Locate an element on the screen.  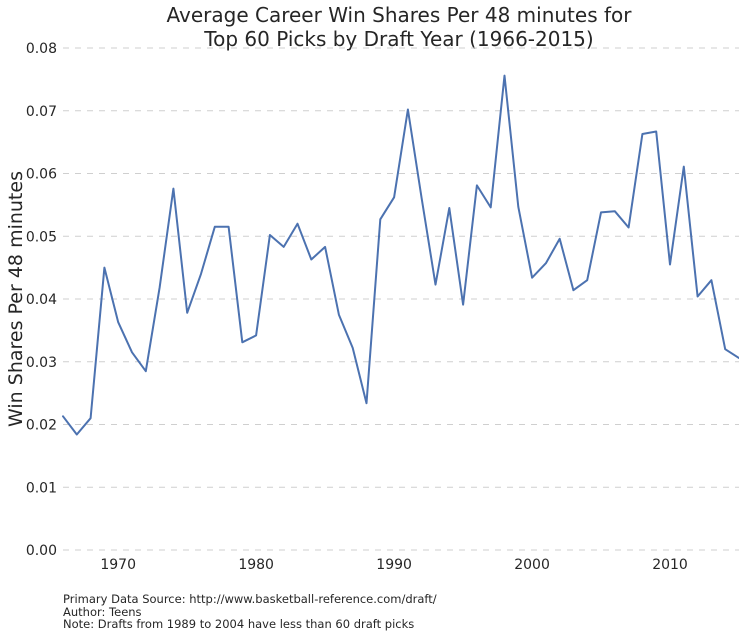
x-tick-label: 1990 is located at coordinates (394, 565).